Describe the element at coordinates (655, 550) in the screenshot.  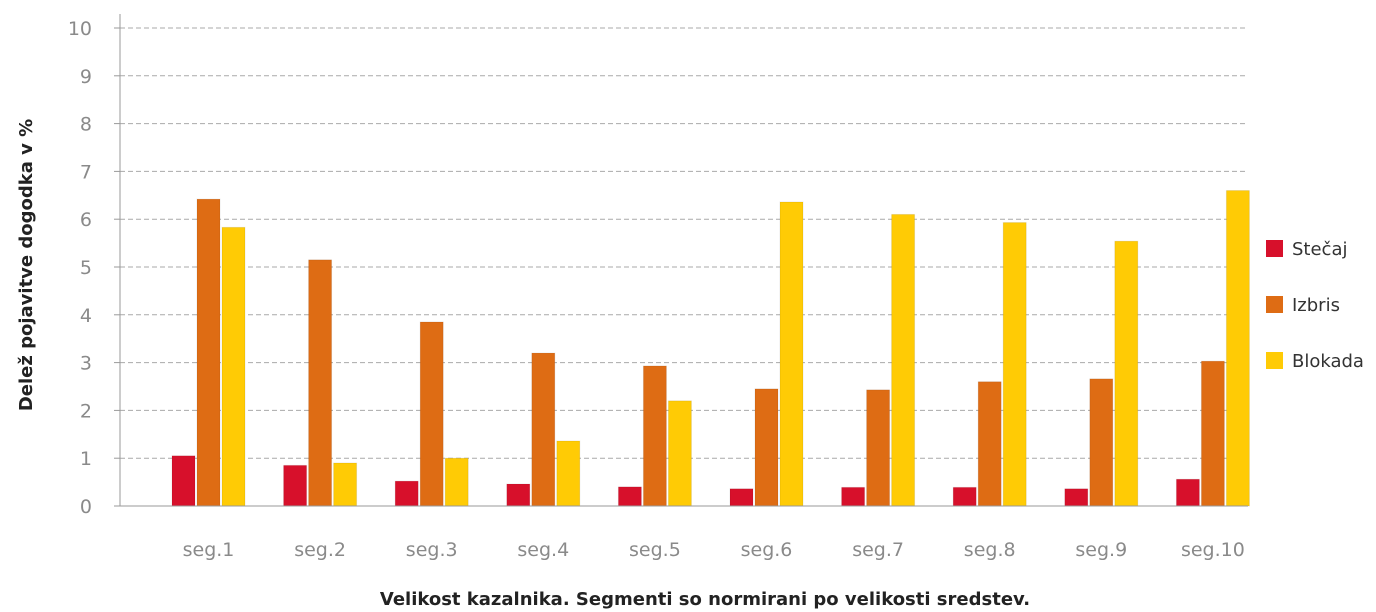
I see `x-tick-label: seg.5` at that location.